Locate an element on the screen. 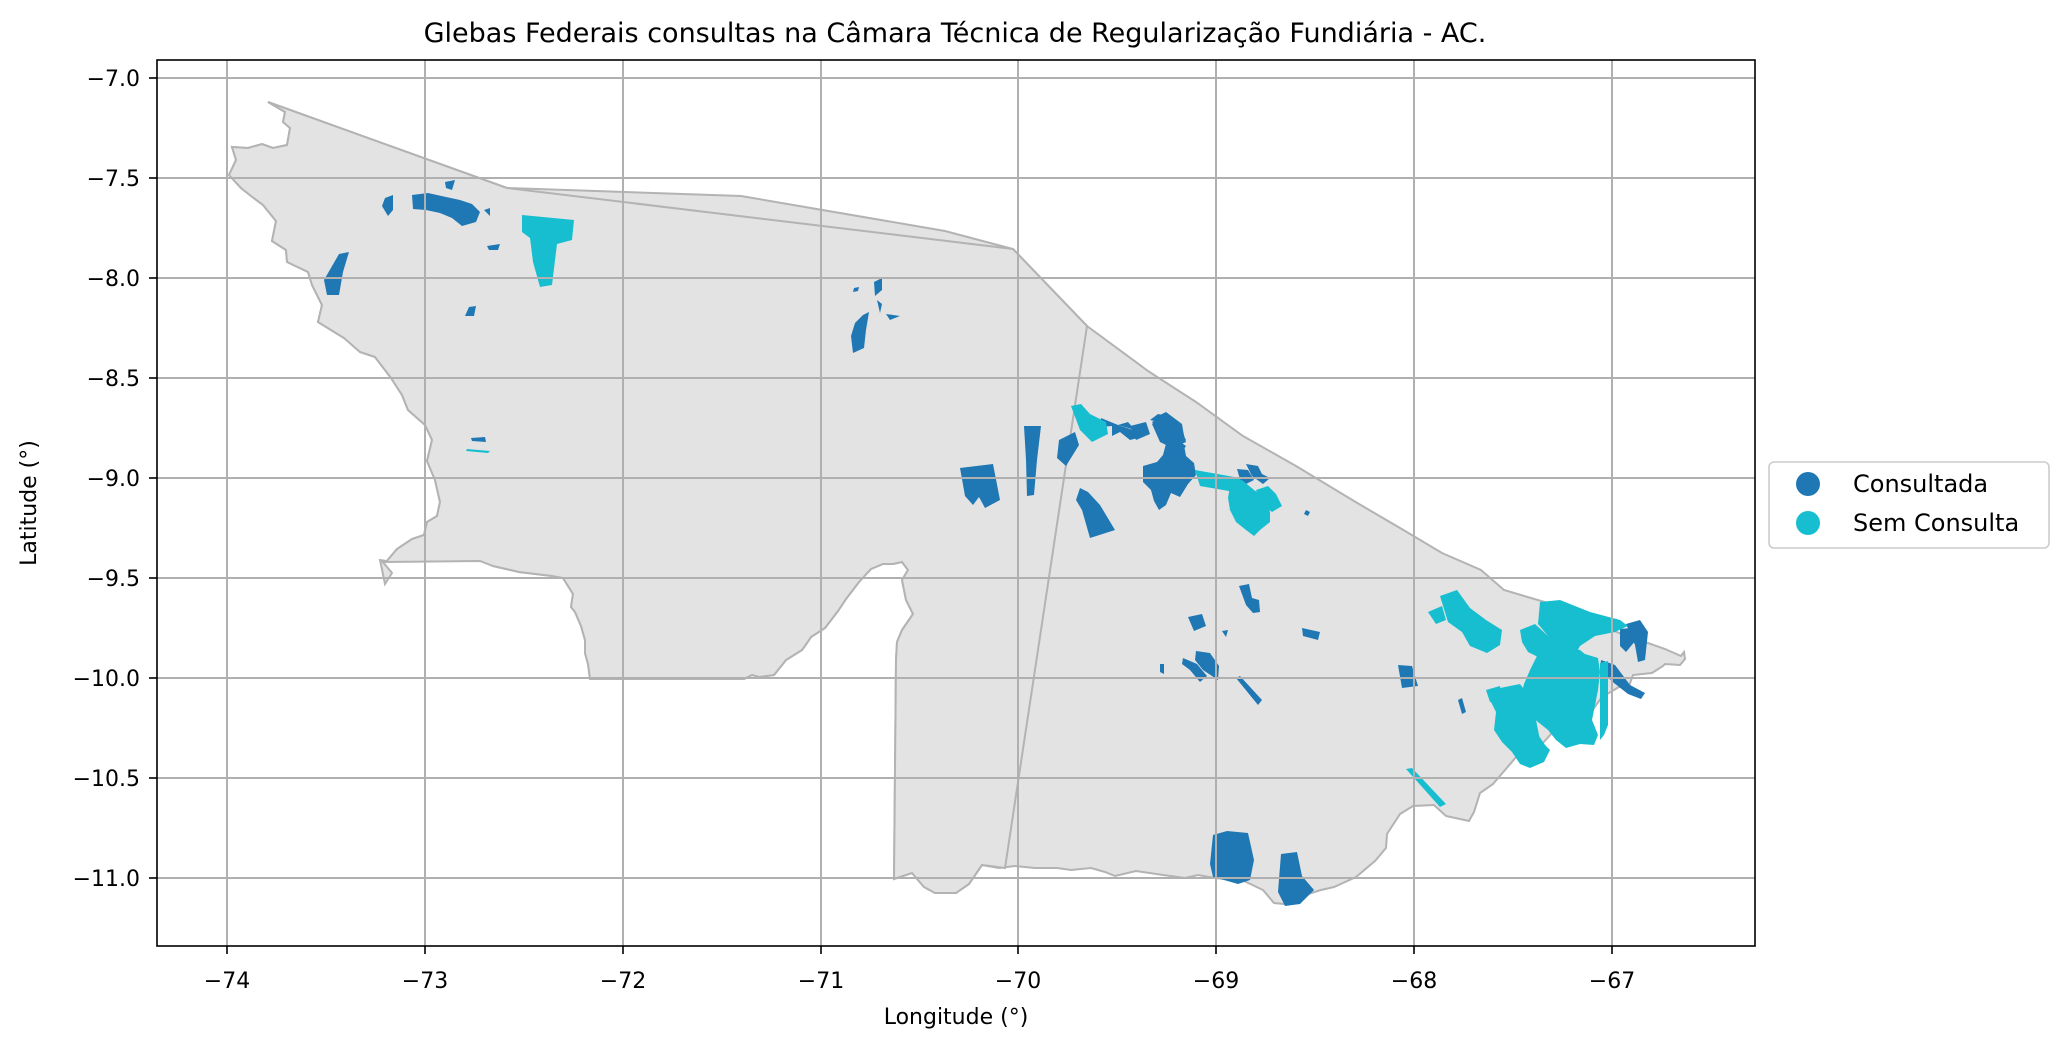 This screenshot has height=1048, width=2068. legend-label-consultada: Consultada is located at coordinates (1920, 484).